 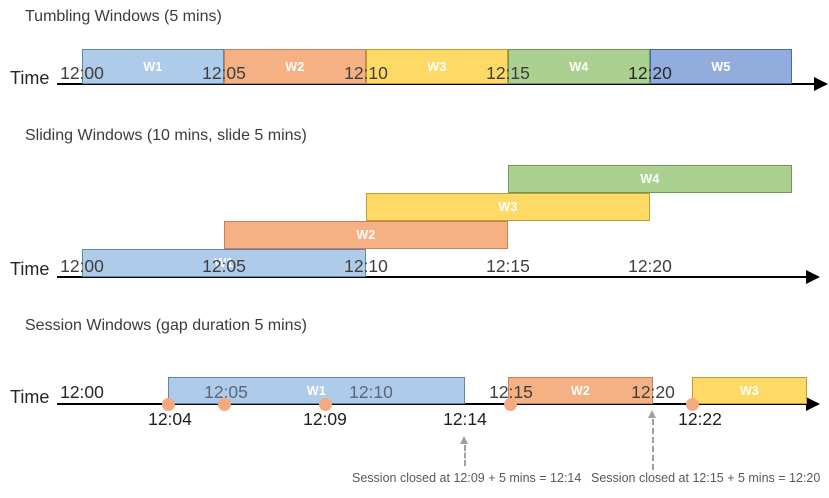 I want to click on tumbling-window-w1: W1, so click(x=153, y=66).